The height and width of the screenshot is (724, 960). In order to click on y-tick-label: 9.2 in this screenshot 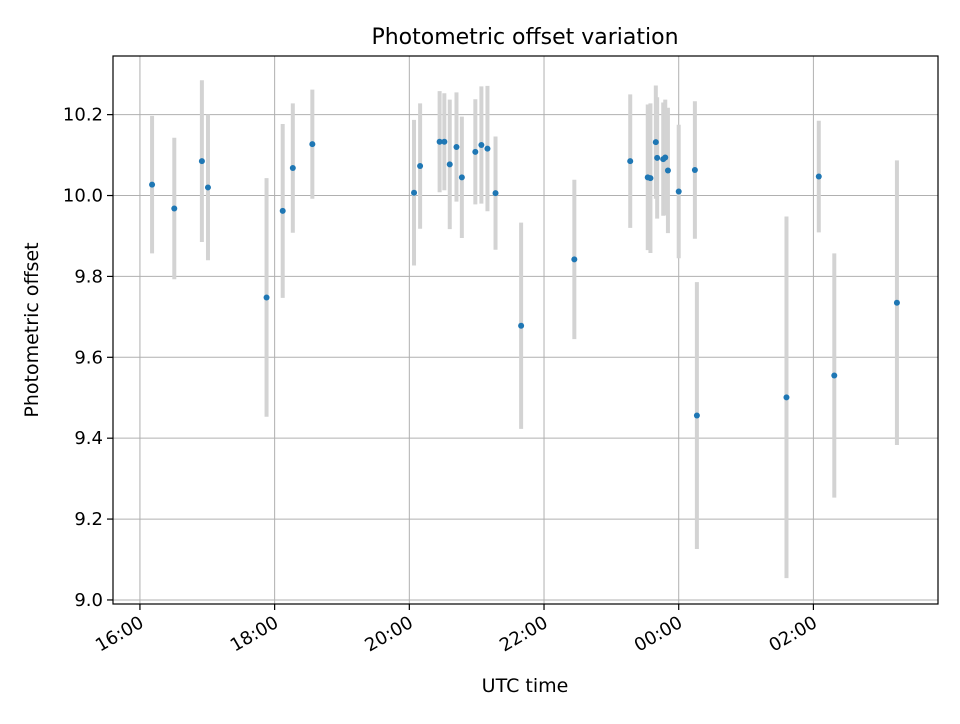, I will do `click(88, 519)`.